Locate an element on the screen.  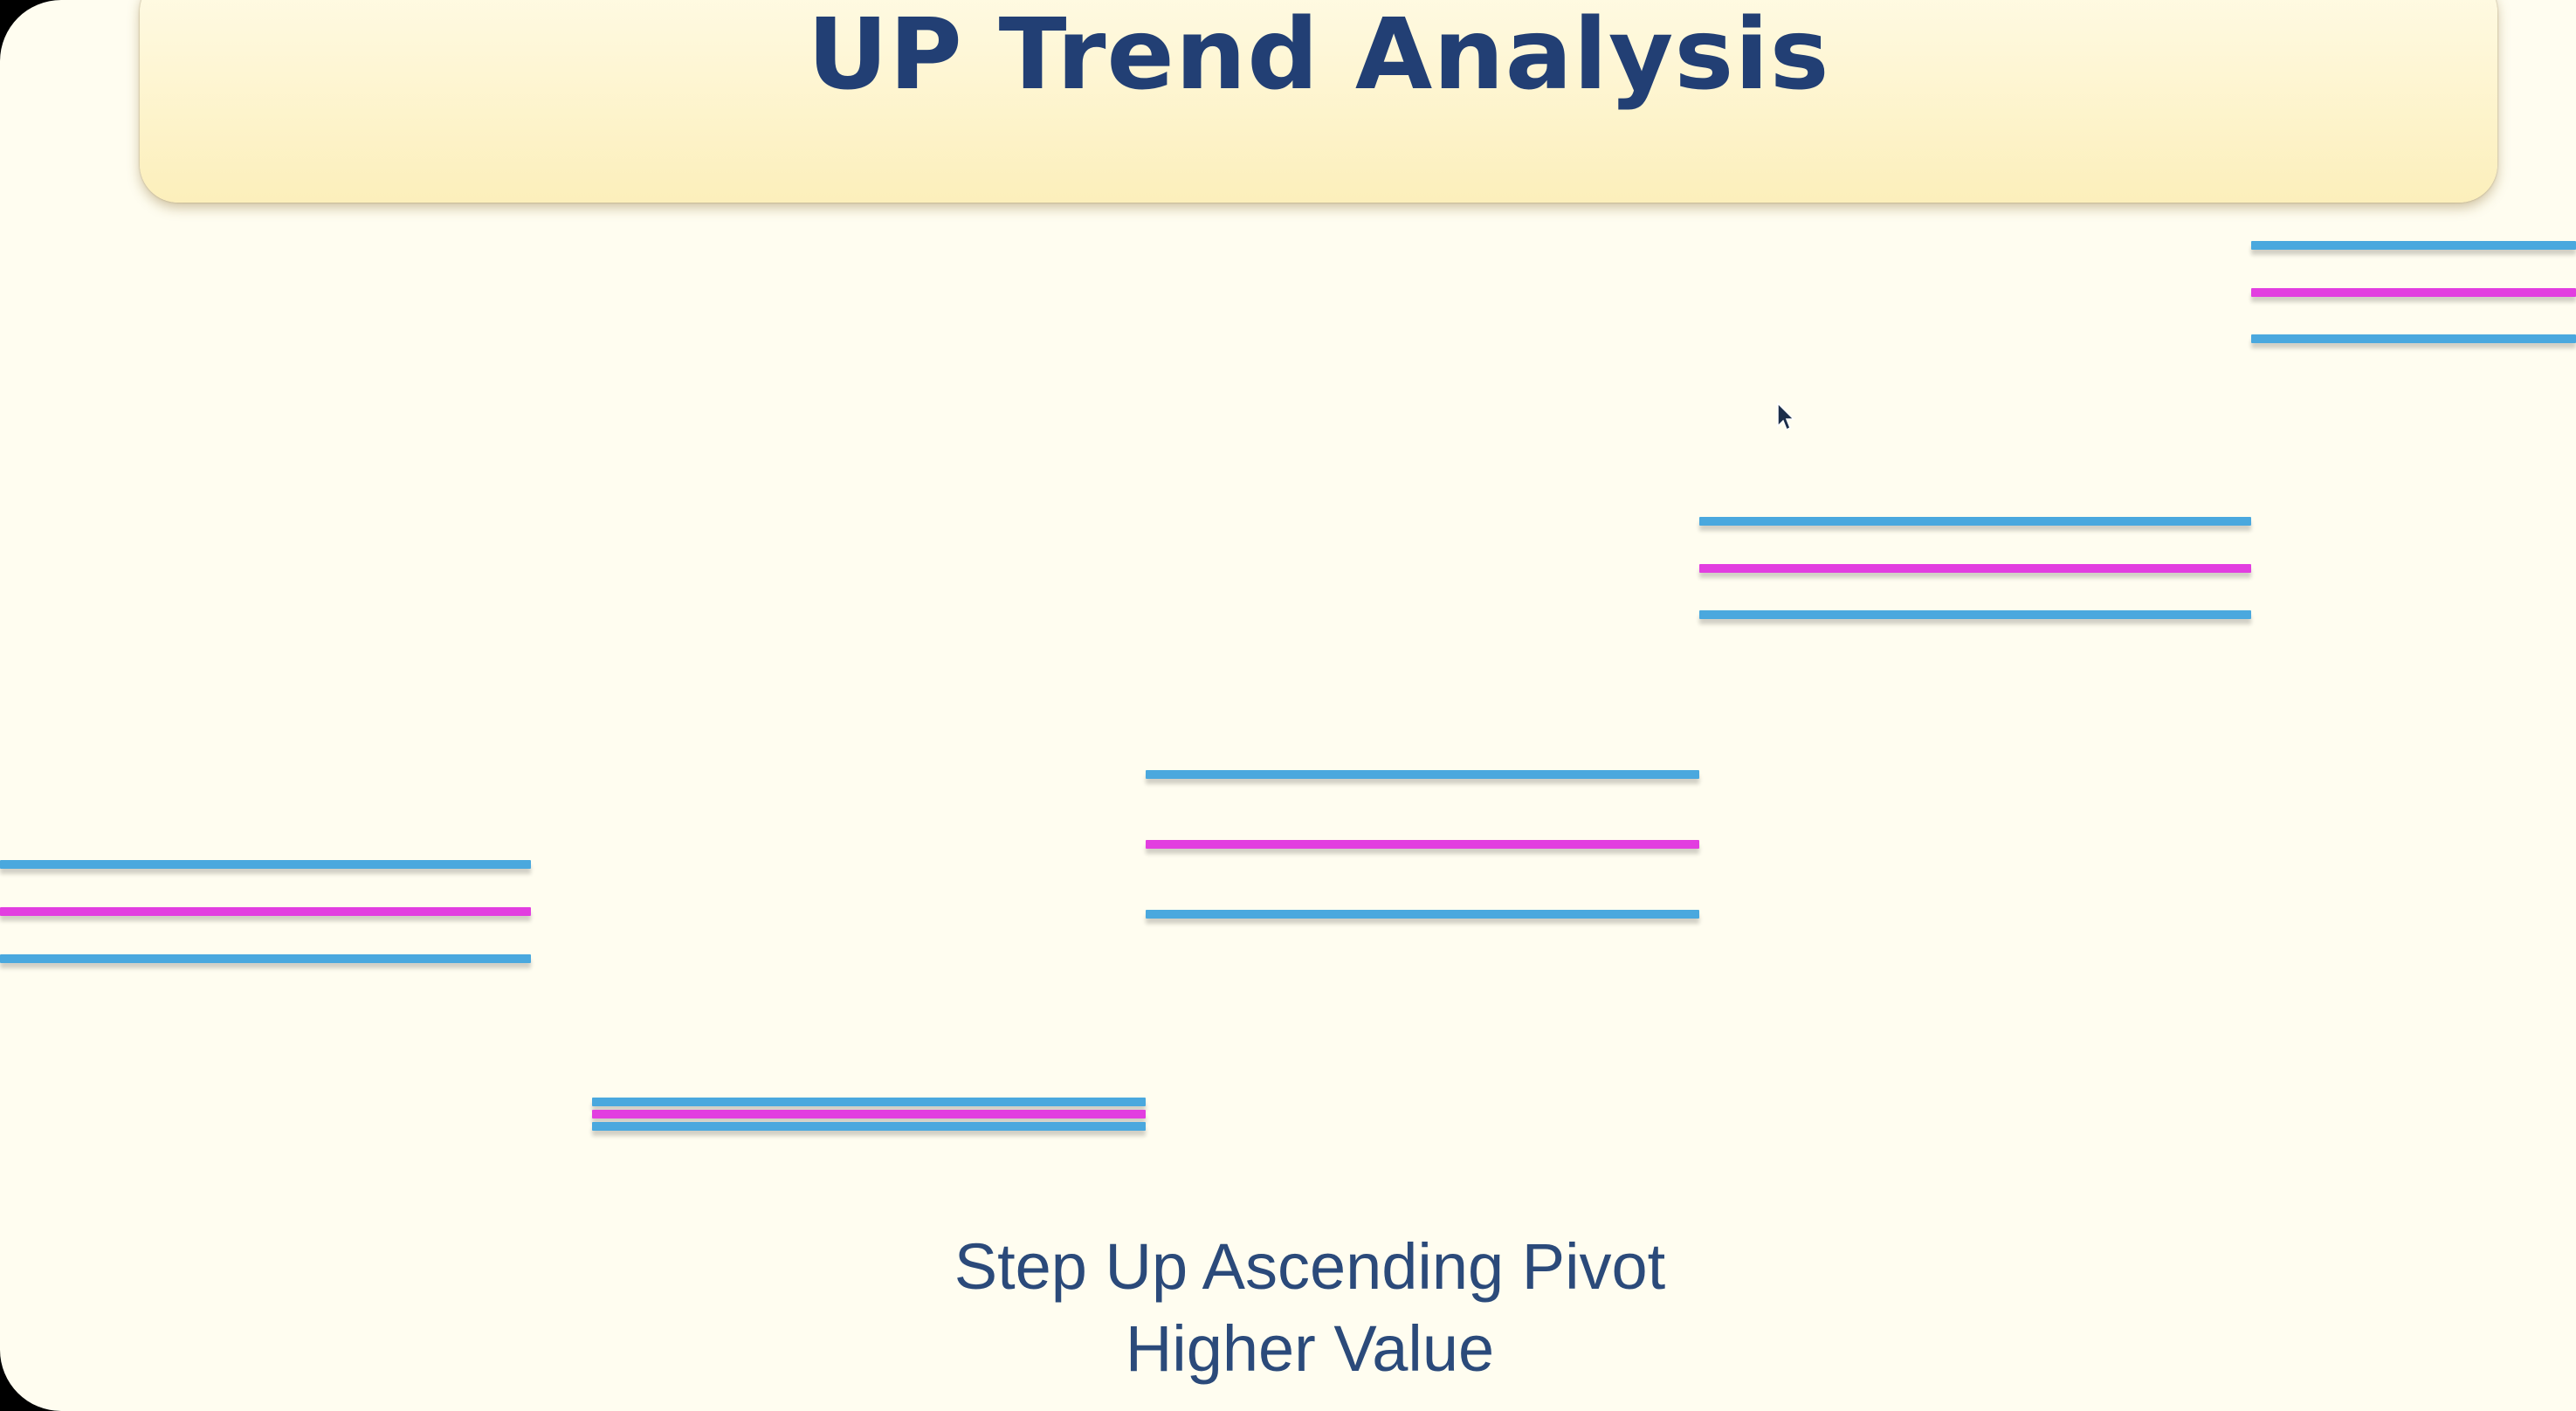
caption-line-2: Higher Value is located at coordinates (1310, 1349).